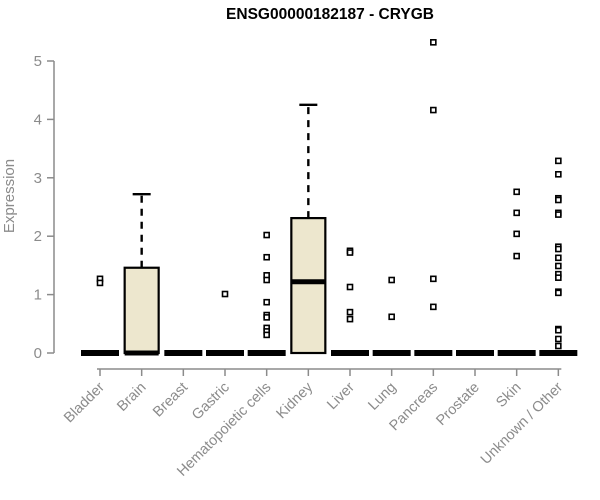 The width and height of the screenshot is (600, 500). I want to click on y-tick-label: 4, so click(38, 119).